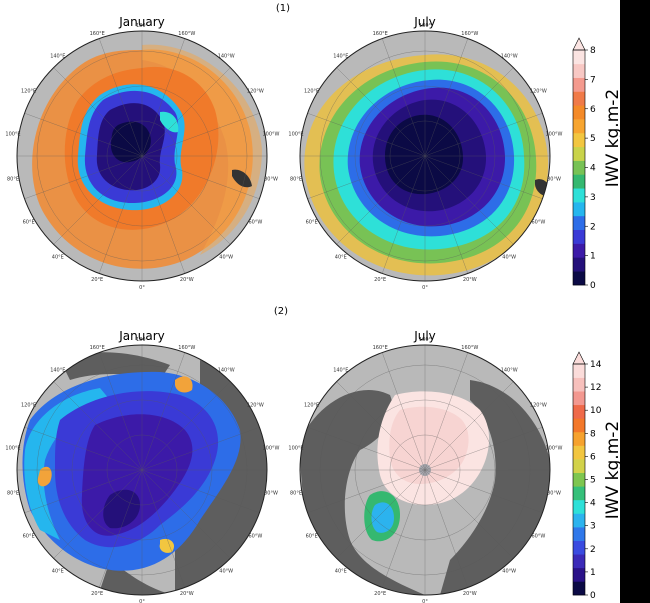 This screenshot has width=650, height=603. Describe the element at coordinates (595, 388) in the screenshot. I see `colorbar-tick-label: 12` at that location.